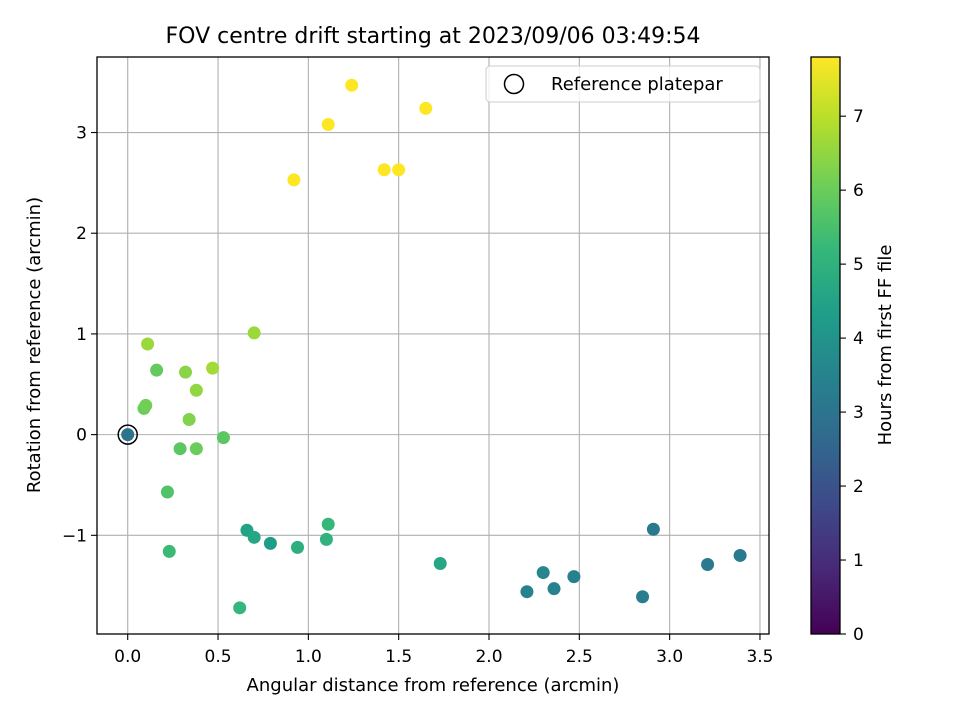 The height and width of the screenshot is (720, 960). Describe the element at coordinates (825, 345) in the screenshot. I see `colorbar-gradient` at that location.